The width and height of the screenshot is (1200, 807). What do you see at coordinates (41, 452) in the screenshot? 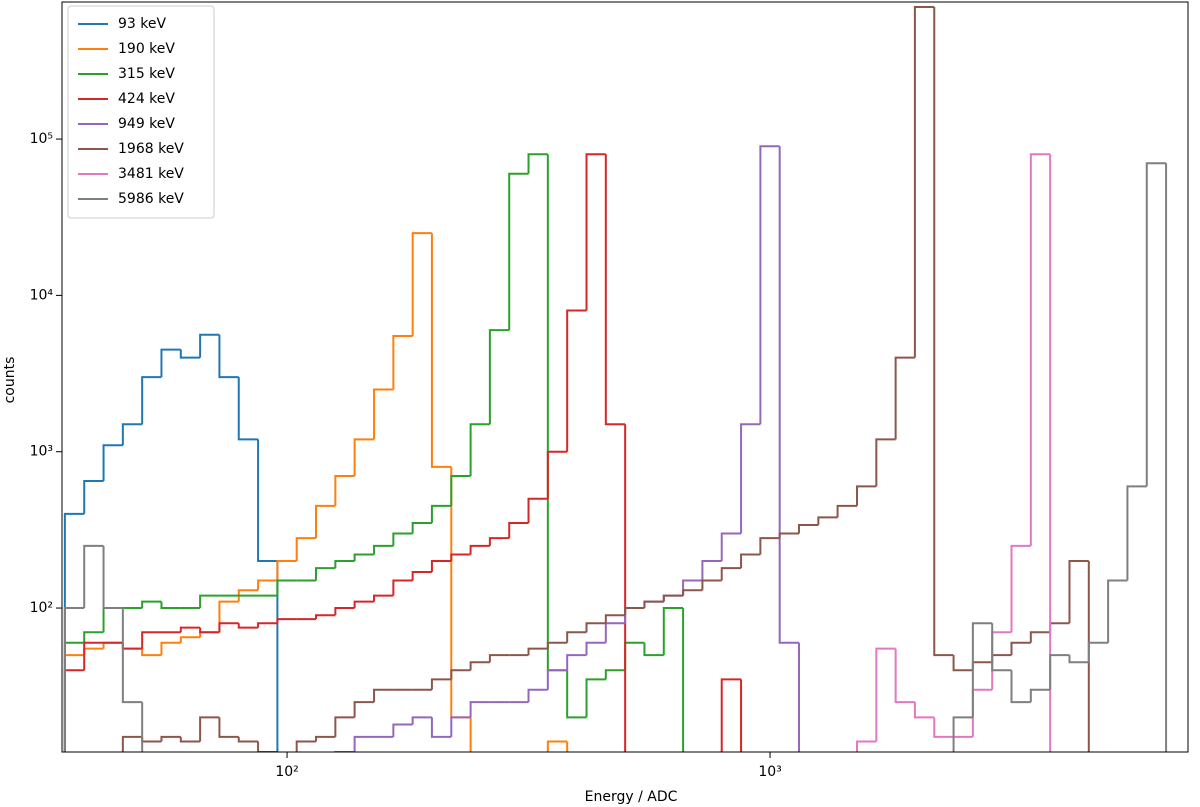
I see `y-tick-label: 10³` at bounding box center [41, 452].